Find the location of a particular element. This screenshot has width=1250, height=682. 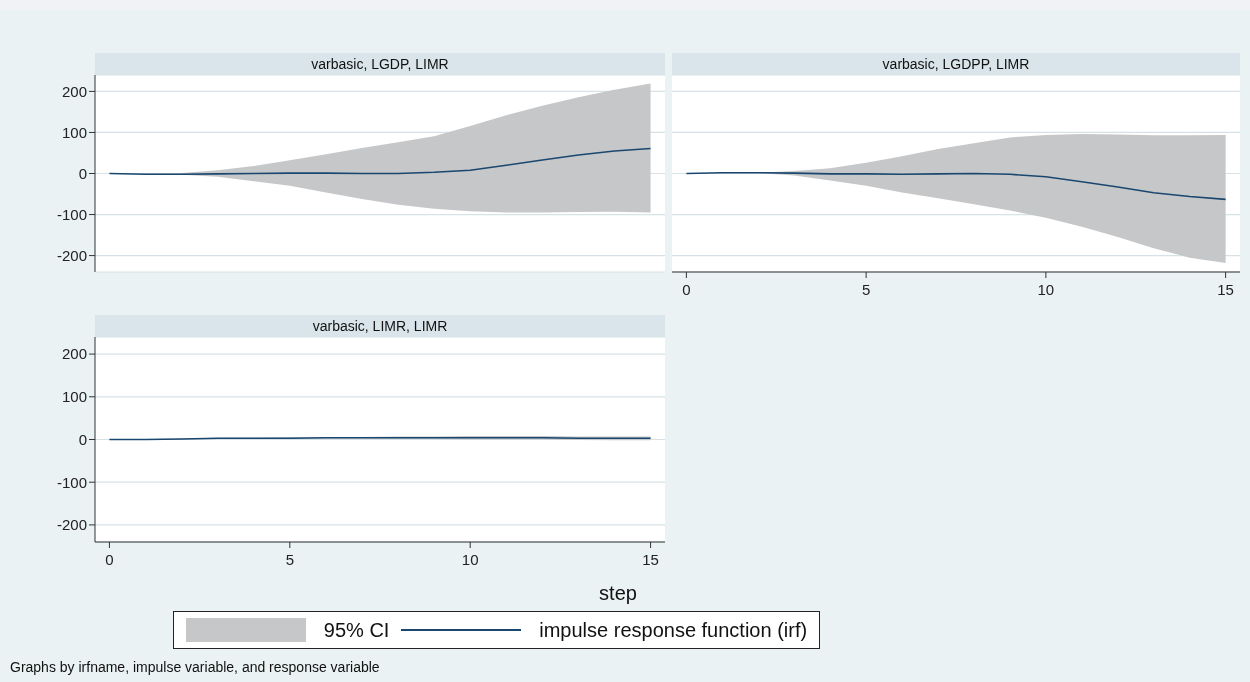

text: impulse response function (irf) is located at coordinates (673, 630).